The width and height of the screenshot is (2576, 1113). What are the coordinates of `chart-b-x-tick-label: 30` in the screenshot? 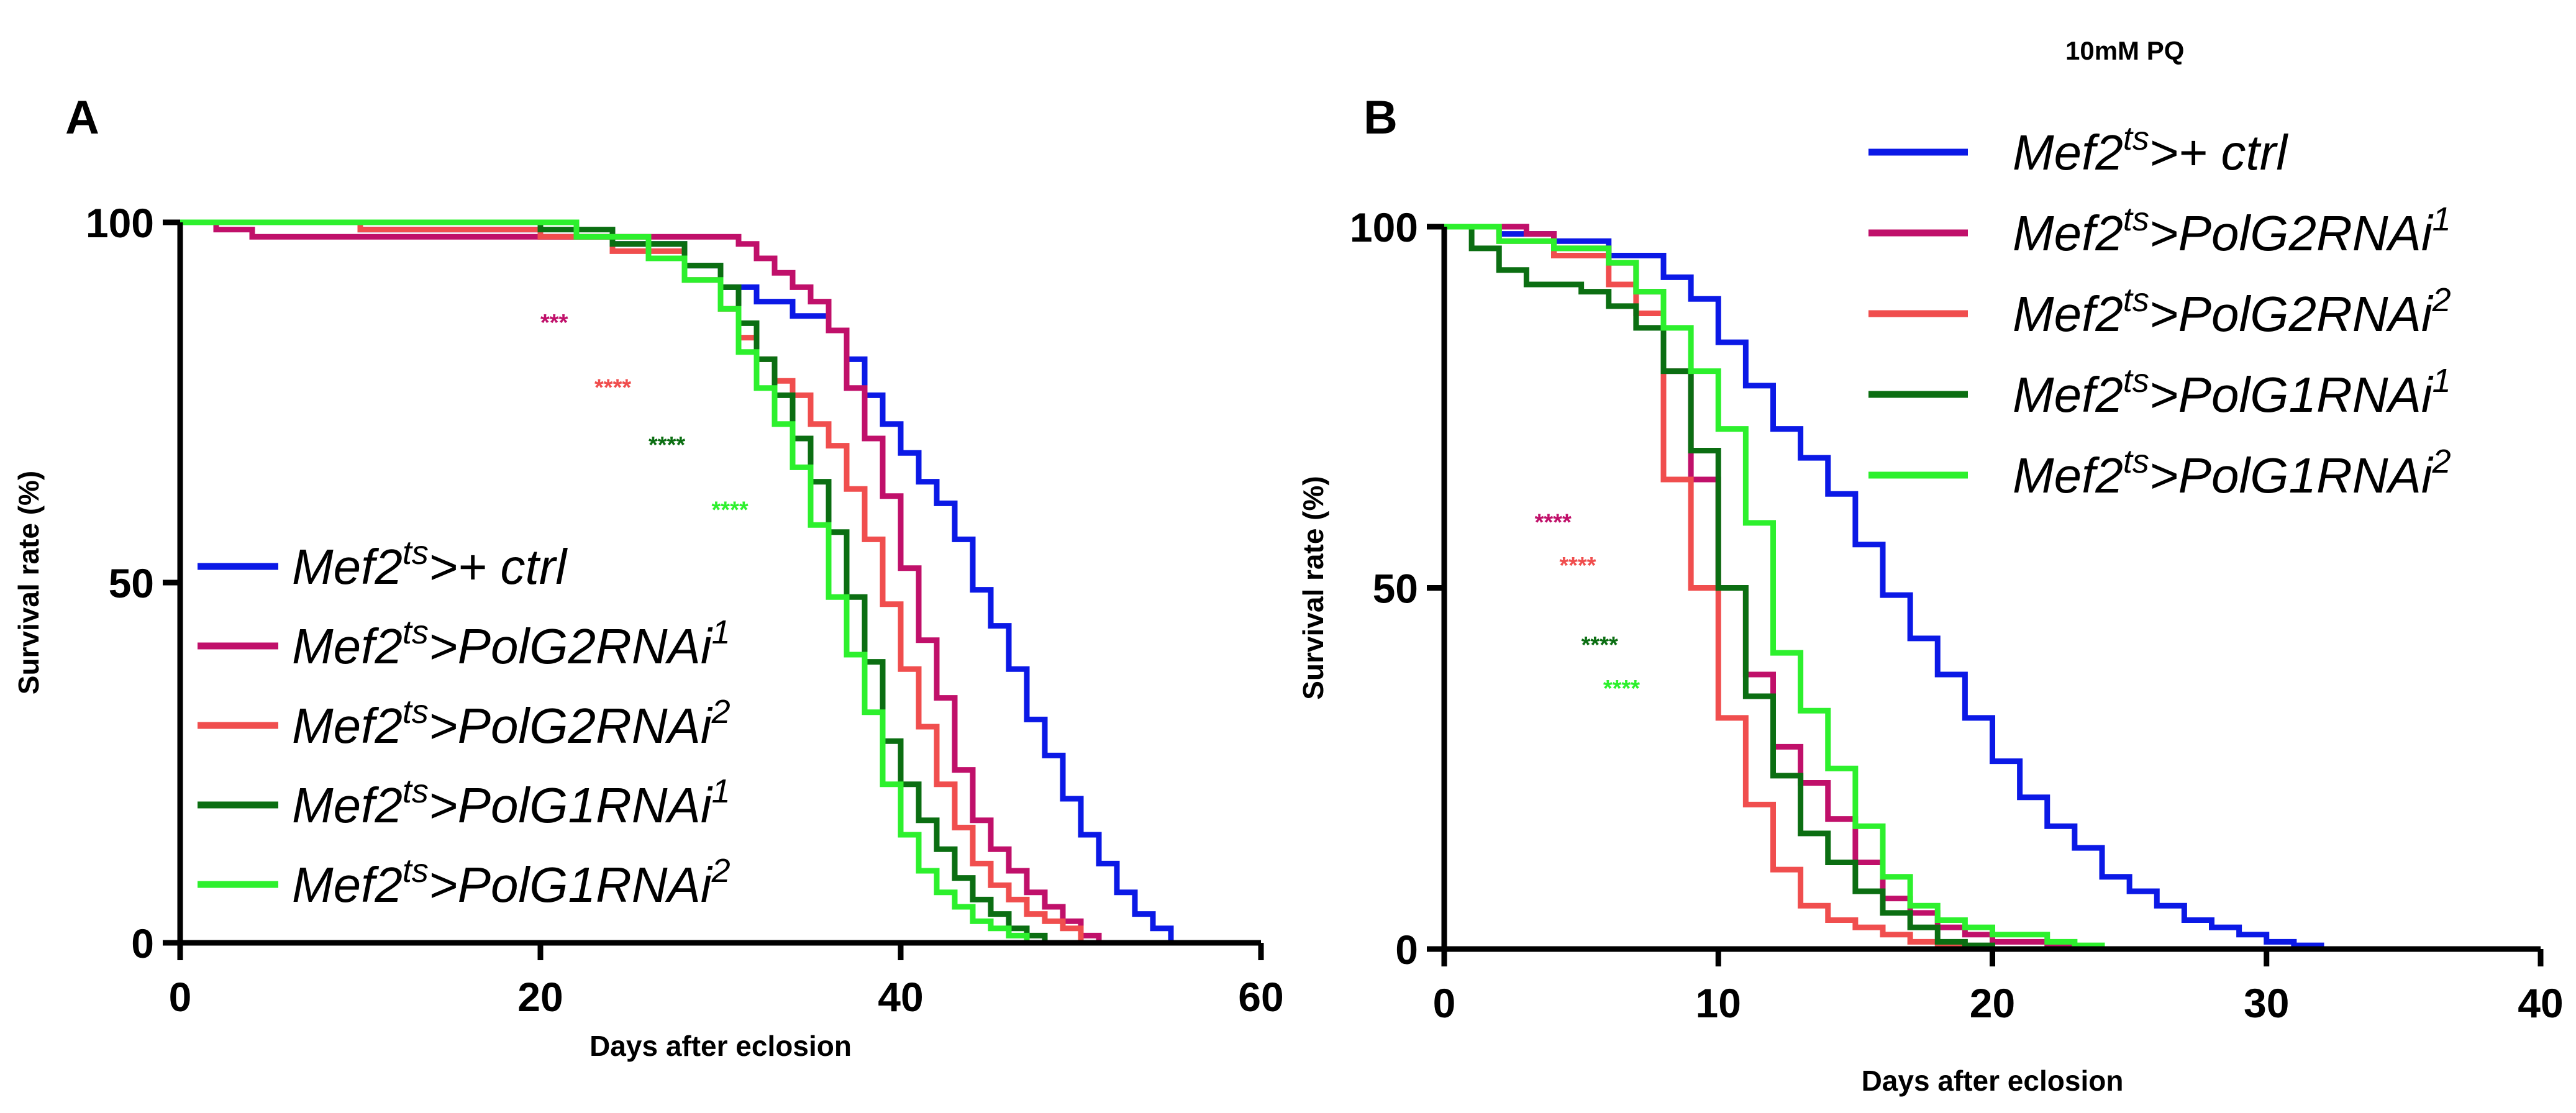 It's located at (2266, 1003).